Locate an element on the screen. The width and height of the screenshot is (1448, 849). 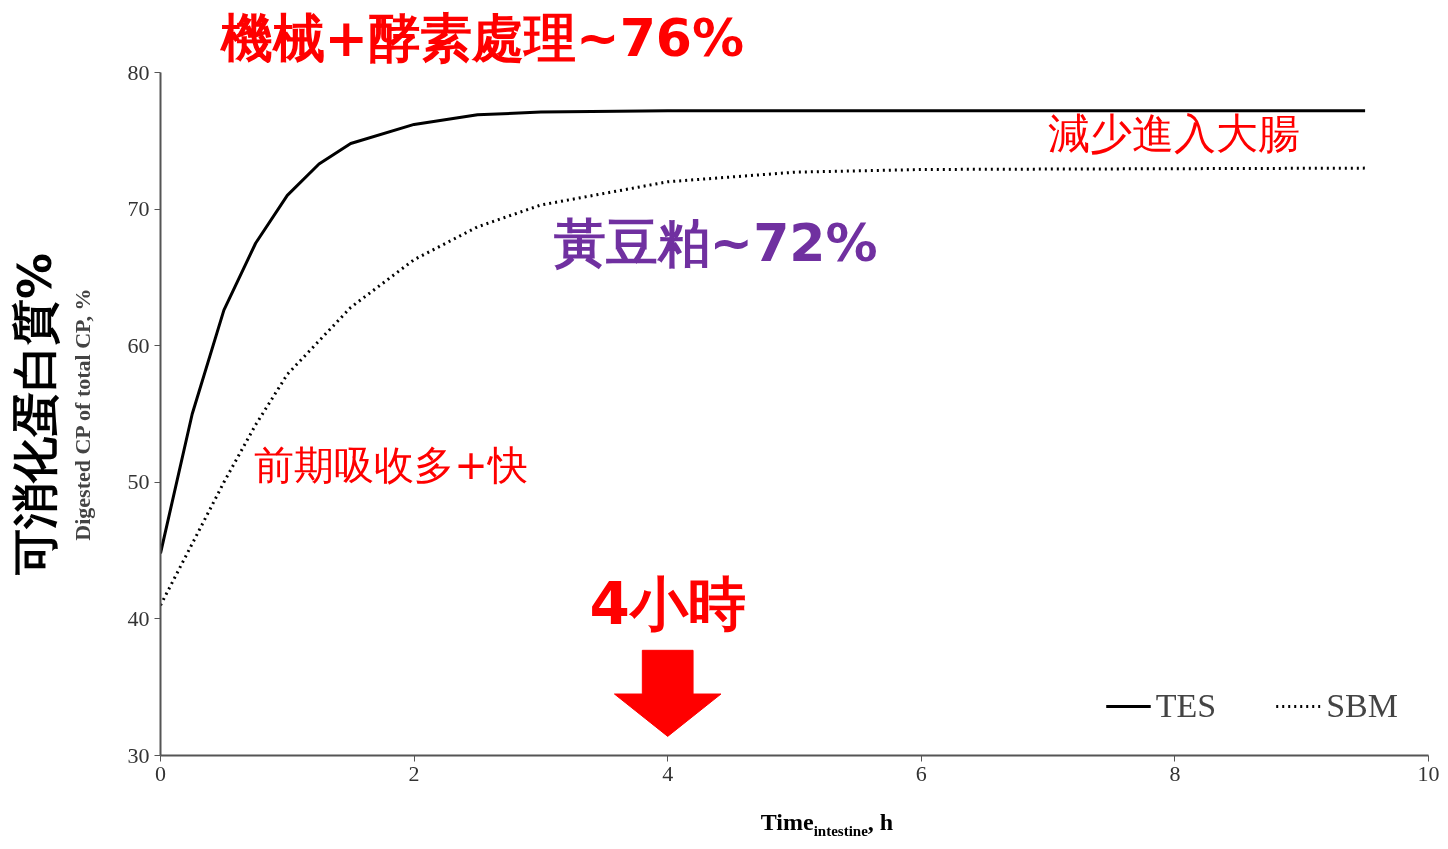
annotation: 減少進入大腸 is located at coordinates (1174, 134).